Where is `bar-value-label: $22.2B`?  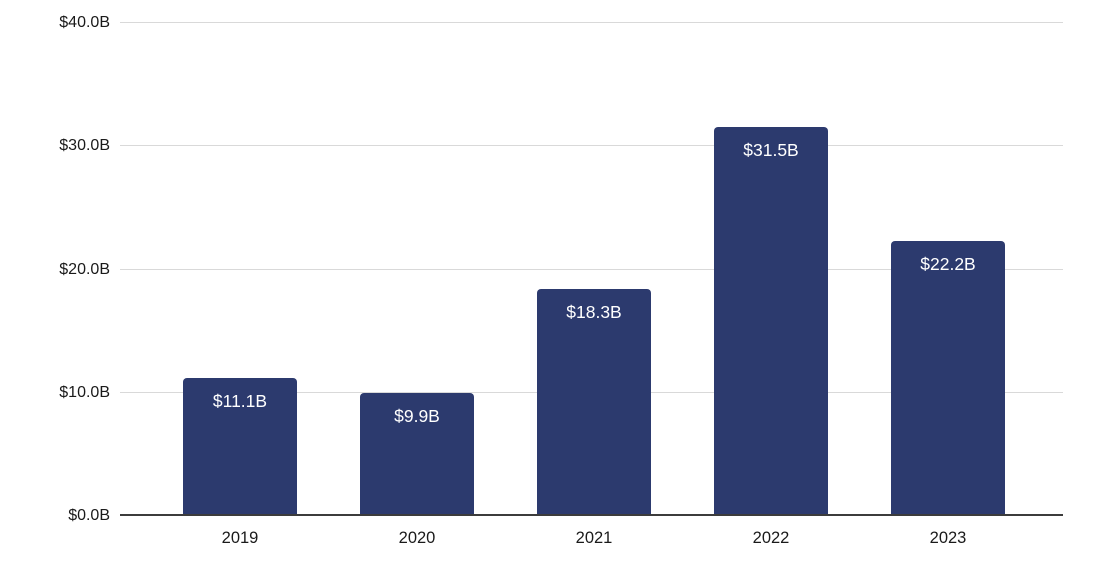 bar-value-label: $22.2B is located at coordinates (948, 264).